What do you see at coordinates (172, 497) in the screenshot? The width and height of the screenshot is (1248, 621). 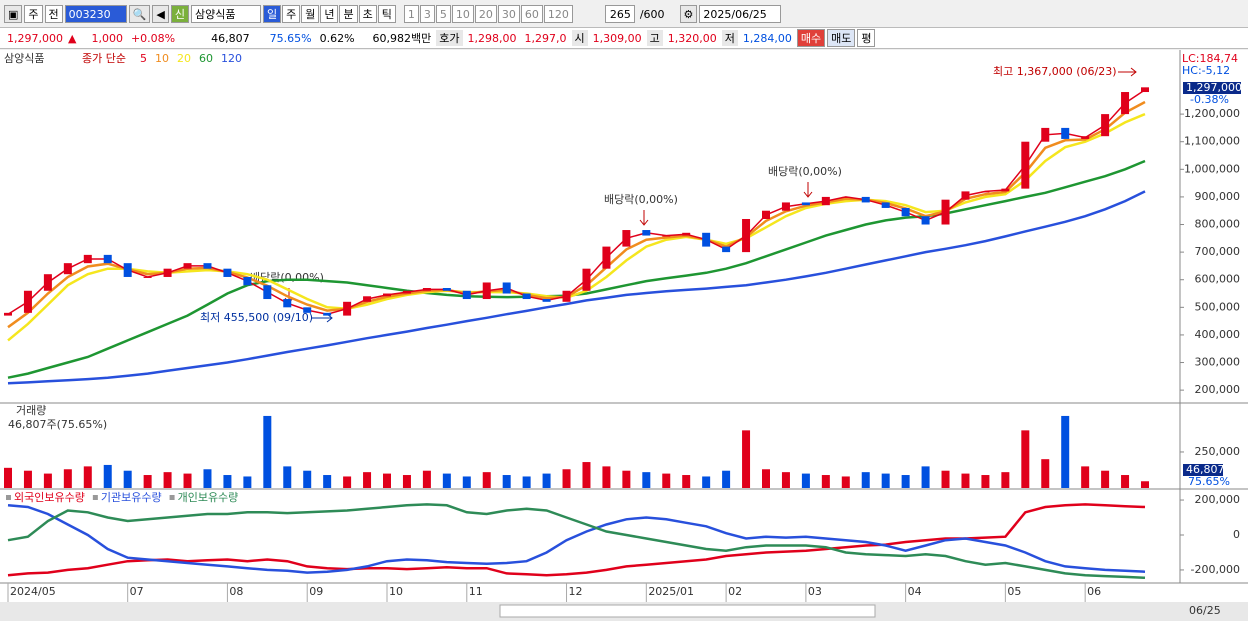 I see `legend-swatch` at bounding box center [172, 497].